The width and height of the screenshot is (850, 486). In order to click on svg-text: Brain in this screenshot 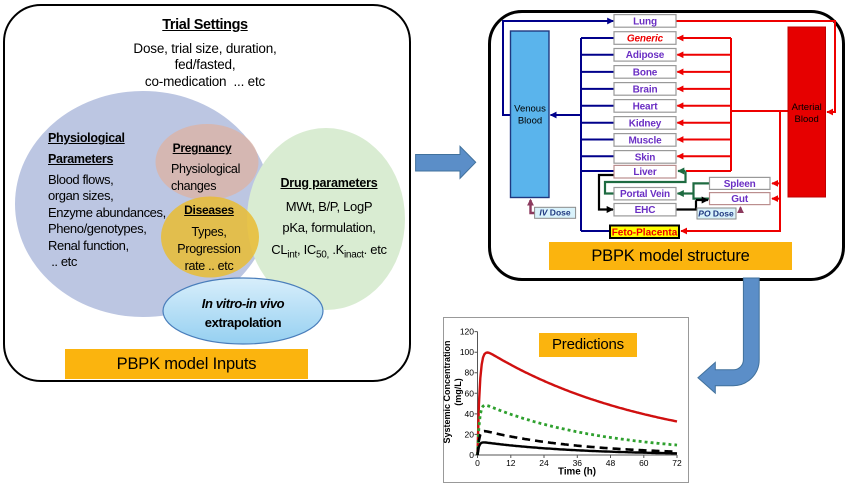, I will do `click(645, 89)`.